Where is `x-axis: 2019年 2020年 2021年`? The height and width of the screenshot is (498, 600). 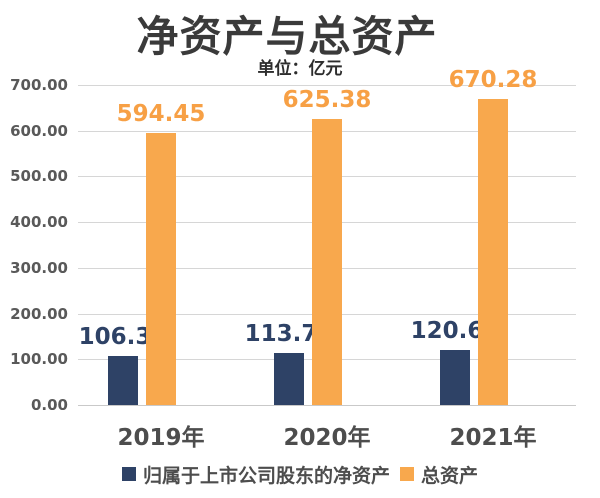
x-axis: 2019年 2020年 2021年 is located at coordinates (327, 432).